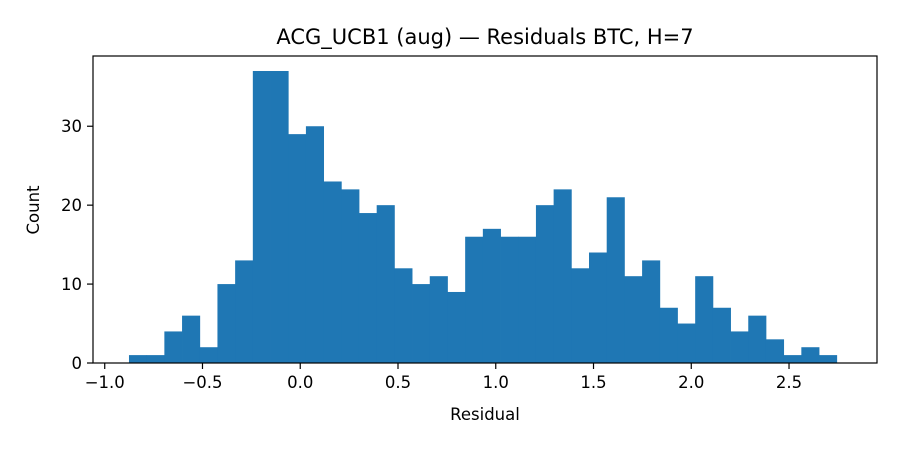 The image size is (900, 450). Describe the element at coordinates (71, 126) in the screenshot. I see `y-tick-label: 30` at that location.